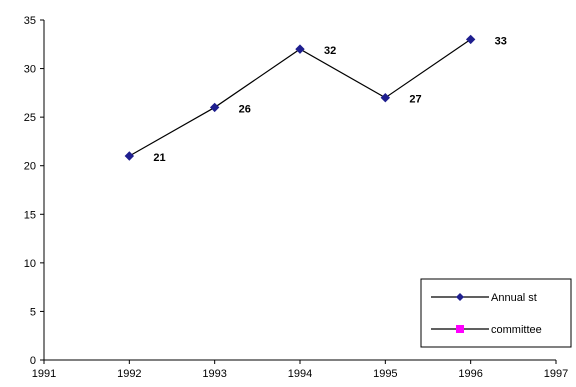  Describe the element at coordinates (33, 312) in the screenshot. I see `y-tick-label: 5` at that location.